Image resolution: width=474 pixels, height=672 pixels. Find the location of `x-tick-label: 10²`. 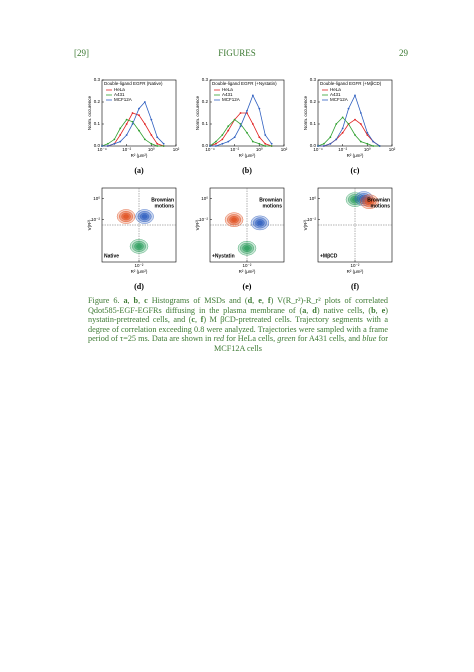

x-tick-label: 10² is located at coordinates (284, 149).